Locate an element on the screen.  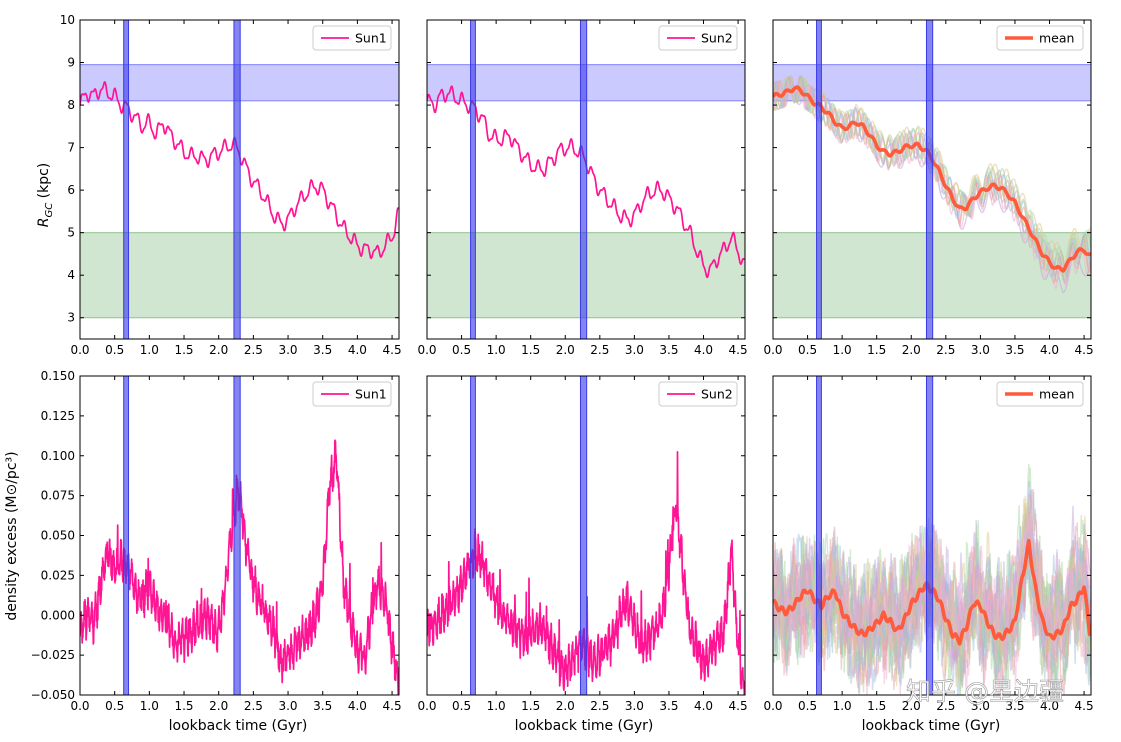
y-tick-label: 4 is located at coordinates (71, 275).